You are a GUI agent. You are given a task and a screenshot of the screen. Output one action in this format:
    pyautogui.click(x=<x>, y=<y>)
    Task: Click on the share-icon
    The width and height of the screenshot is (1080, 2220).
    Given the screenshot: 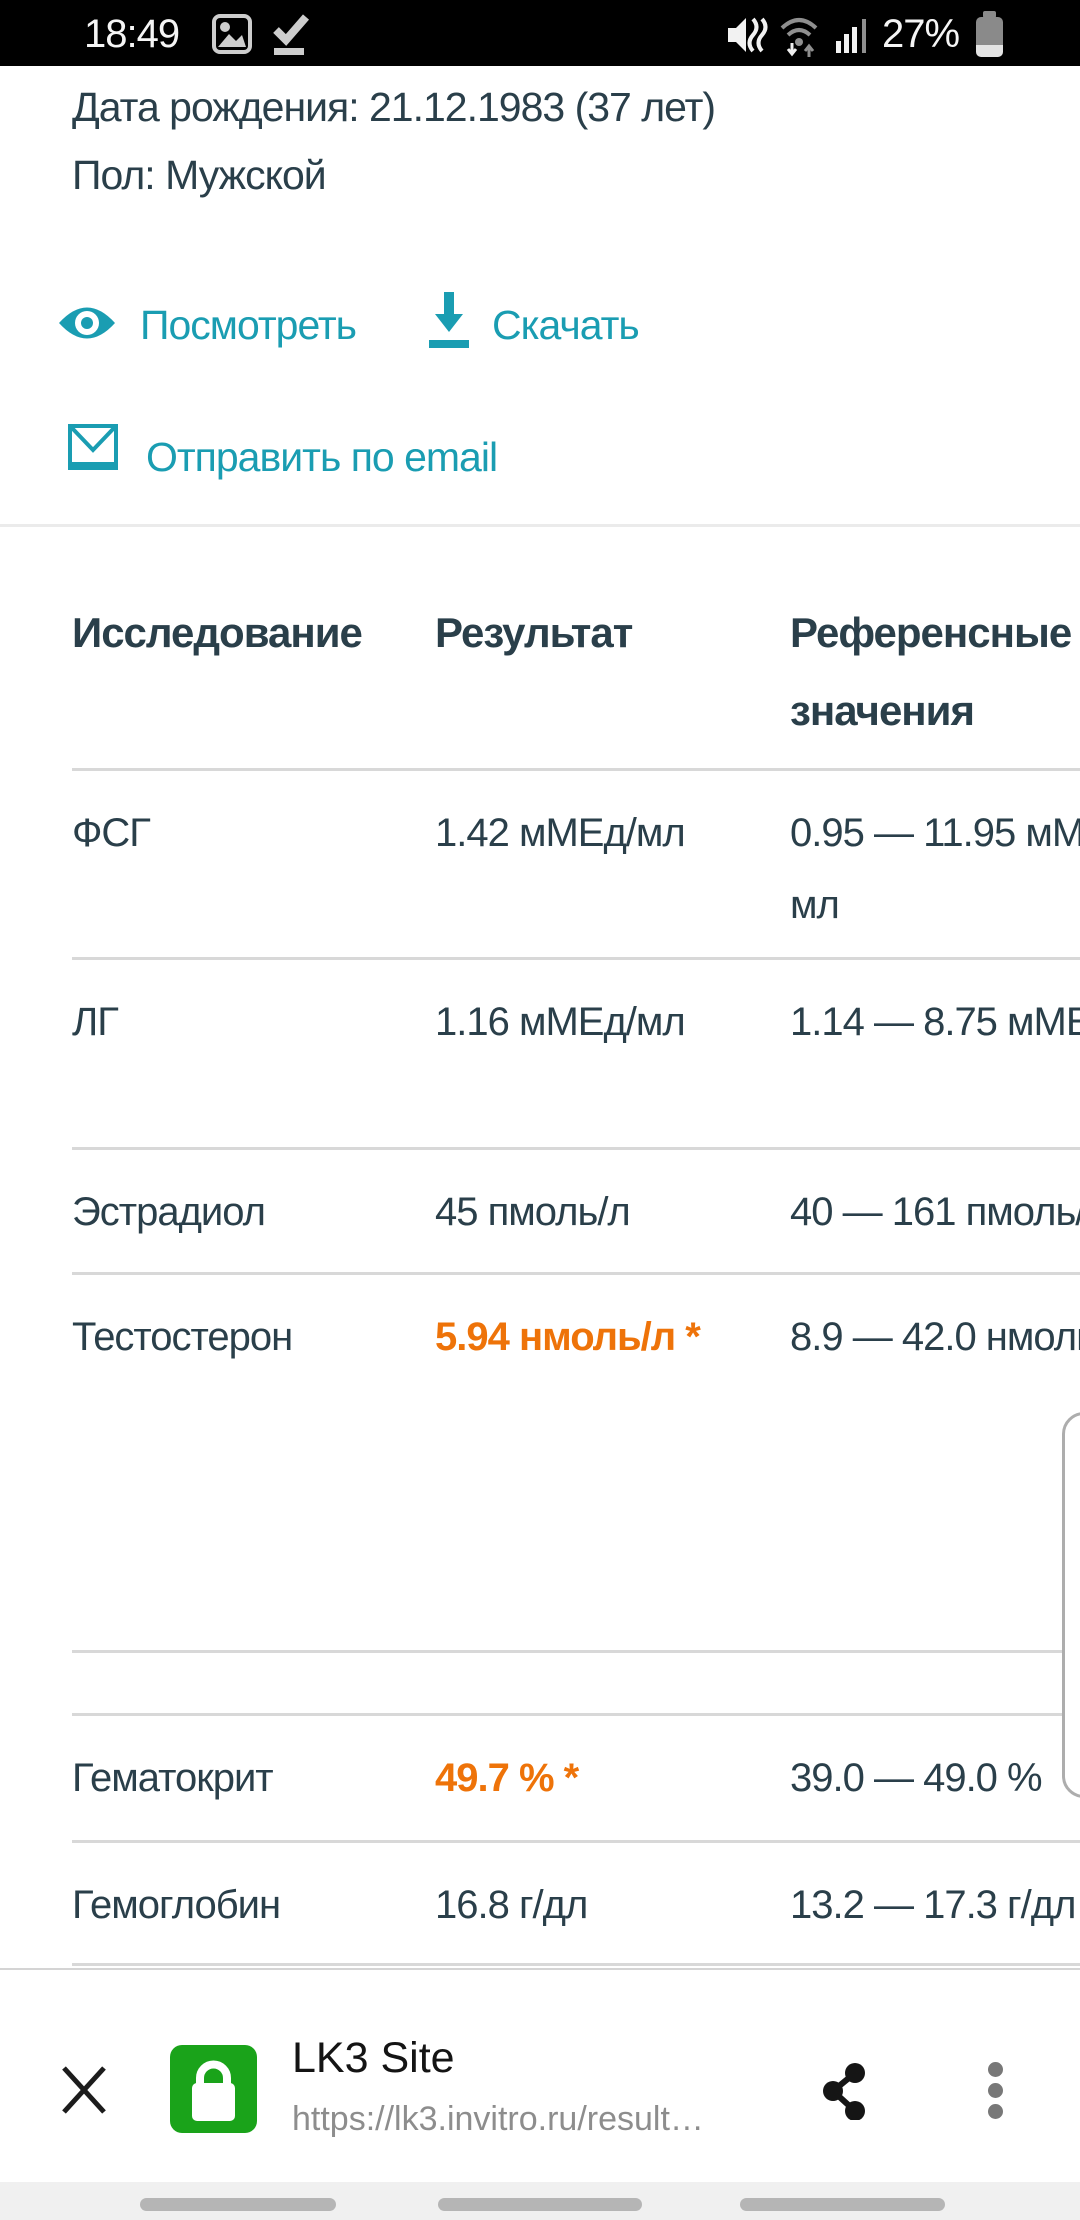 What is the action you would take?
    pyautogui.click(x=844, y=2089)
    